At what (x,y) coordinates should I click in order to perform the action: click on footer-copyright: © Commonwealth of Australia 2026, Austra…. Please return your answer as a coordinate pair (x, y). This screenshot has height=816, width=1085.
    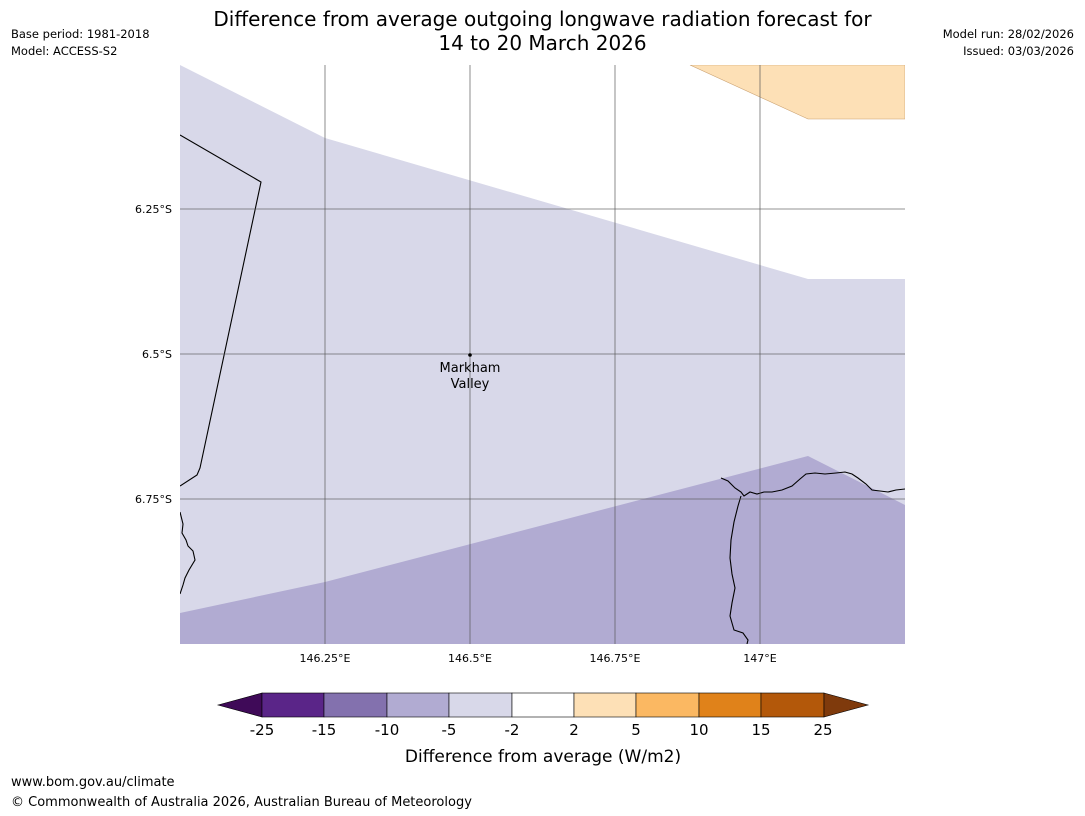
    Looking at the image, I should click on (241, 802).